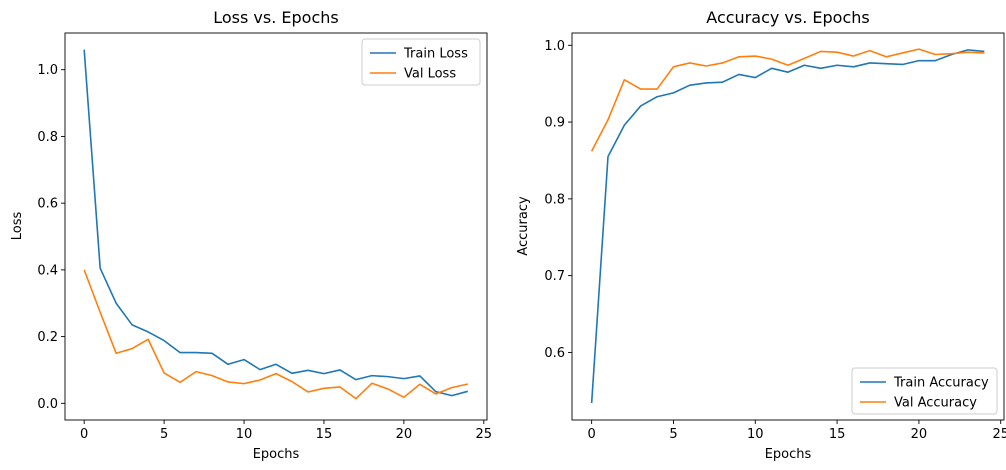  What do you see at coordinates (523, 226) in the screenshot?
I see `accuracy-y-axis-label: Accuracy` at bounding box center [523, 226].